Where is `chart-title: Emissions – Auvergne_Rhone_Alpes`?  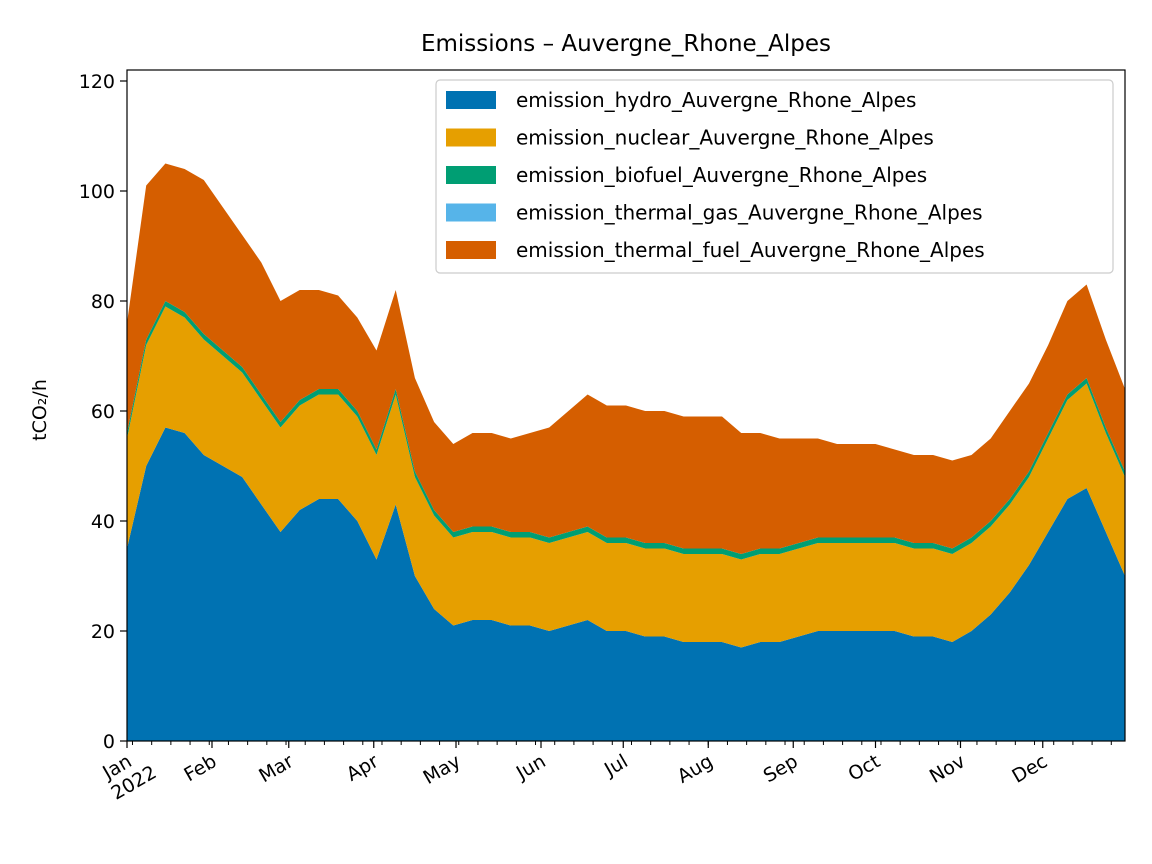
chart-title: Emissions – Auvergne_Rhone_Alpes is located at coordinates (626, 44).